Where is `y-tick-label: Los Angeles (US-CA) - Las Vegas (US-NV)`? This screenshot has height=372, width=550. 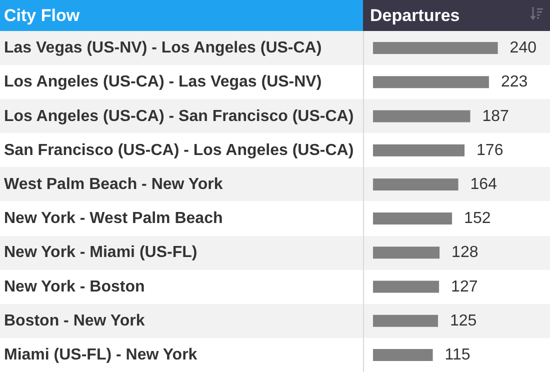 y-tick-label: Los Angeles (US-CA) - Las Vegas (US-NV) is located at coordinates (163, 82).